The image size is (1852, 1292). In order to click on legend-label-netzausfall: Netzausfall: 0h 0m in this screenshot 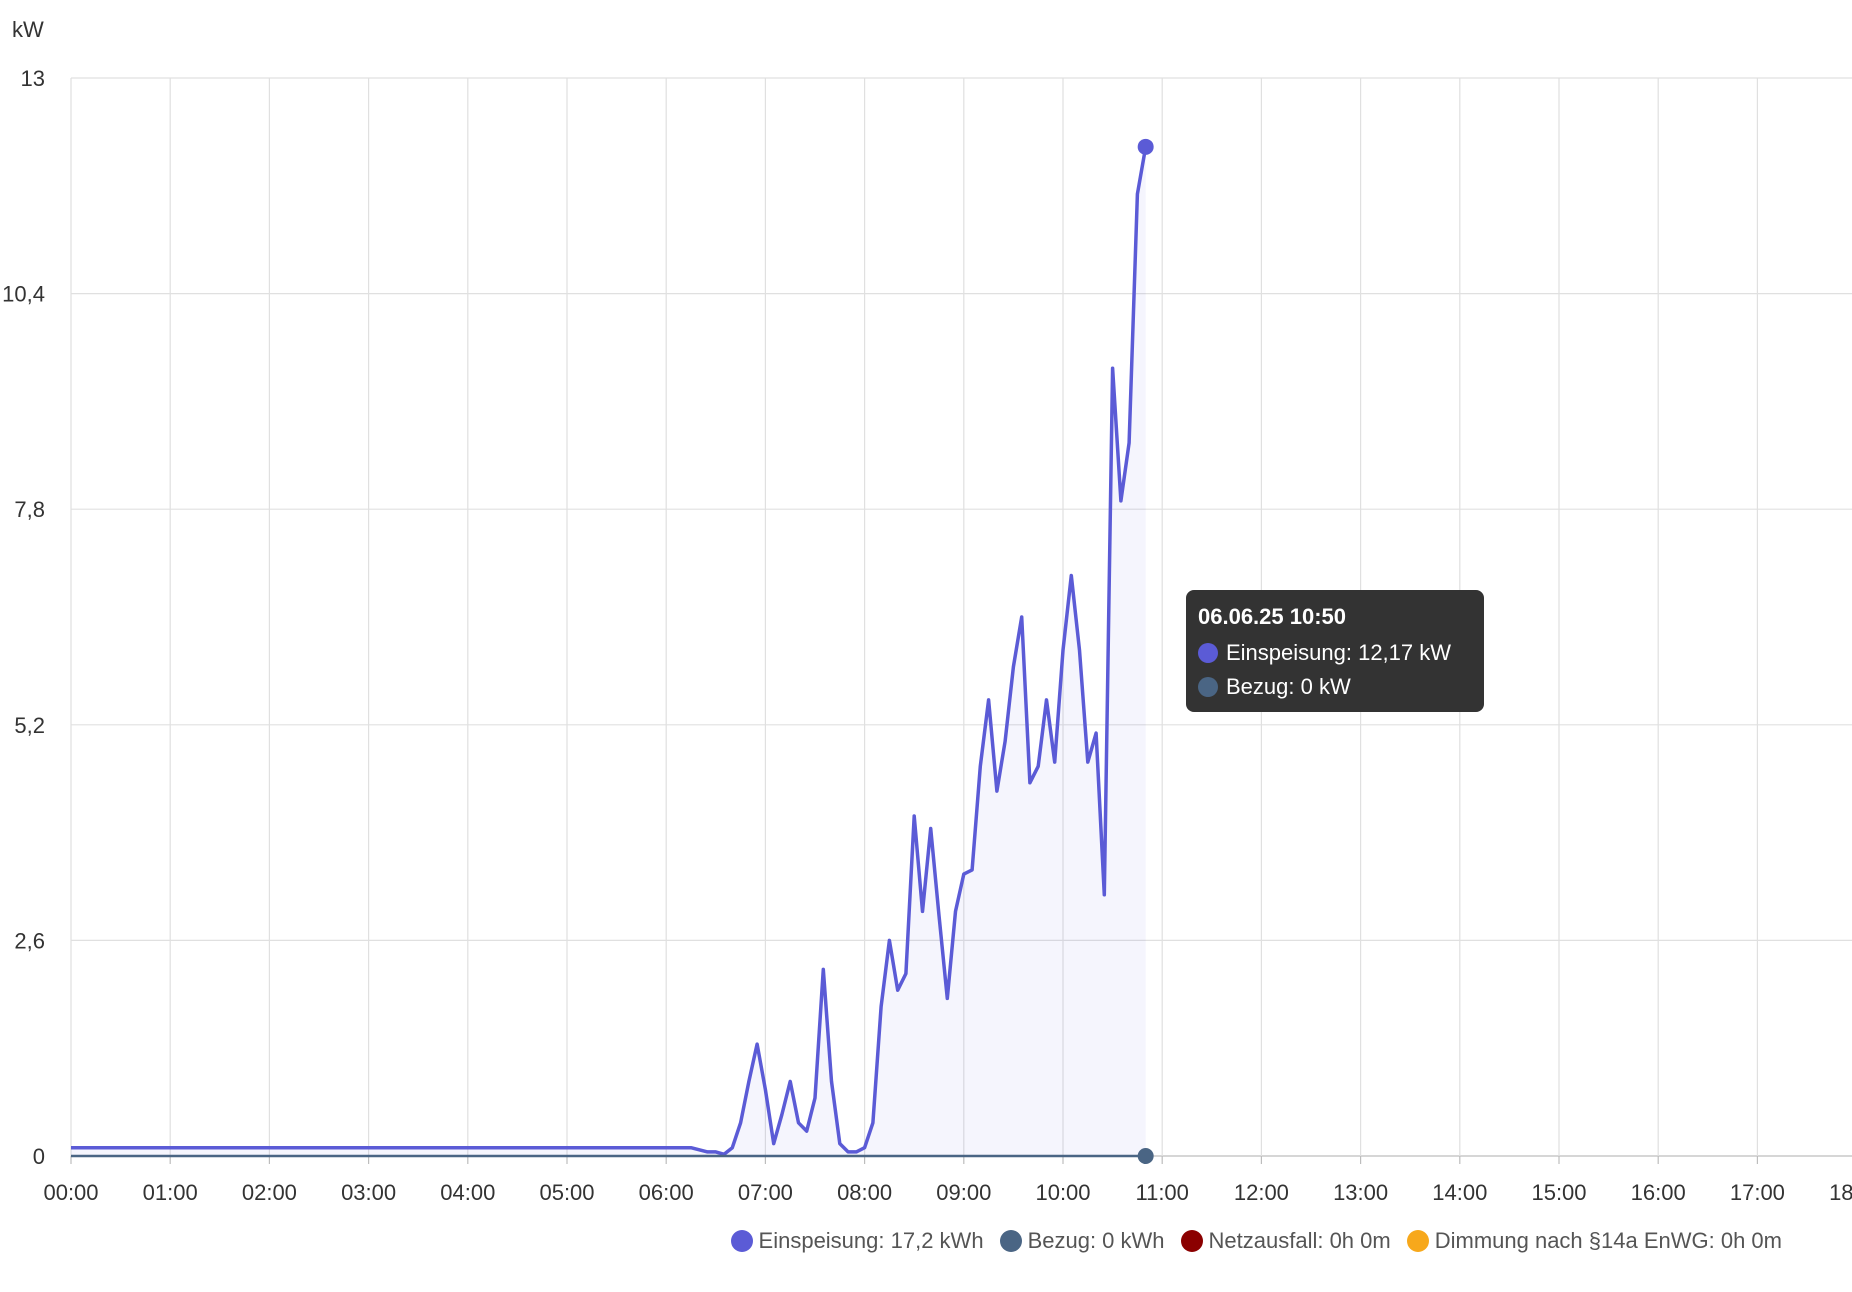, I will do `click(1299, 1240)`.